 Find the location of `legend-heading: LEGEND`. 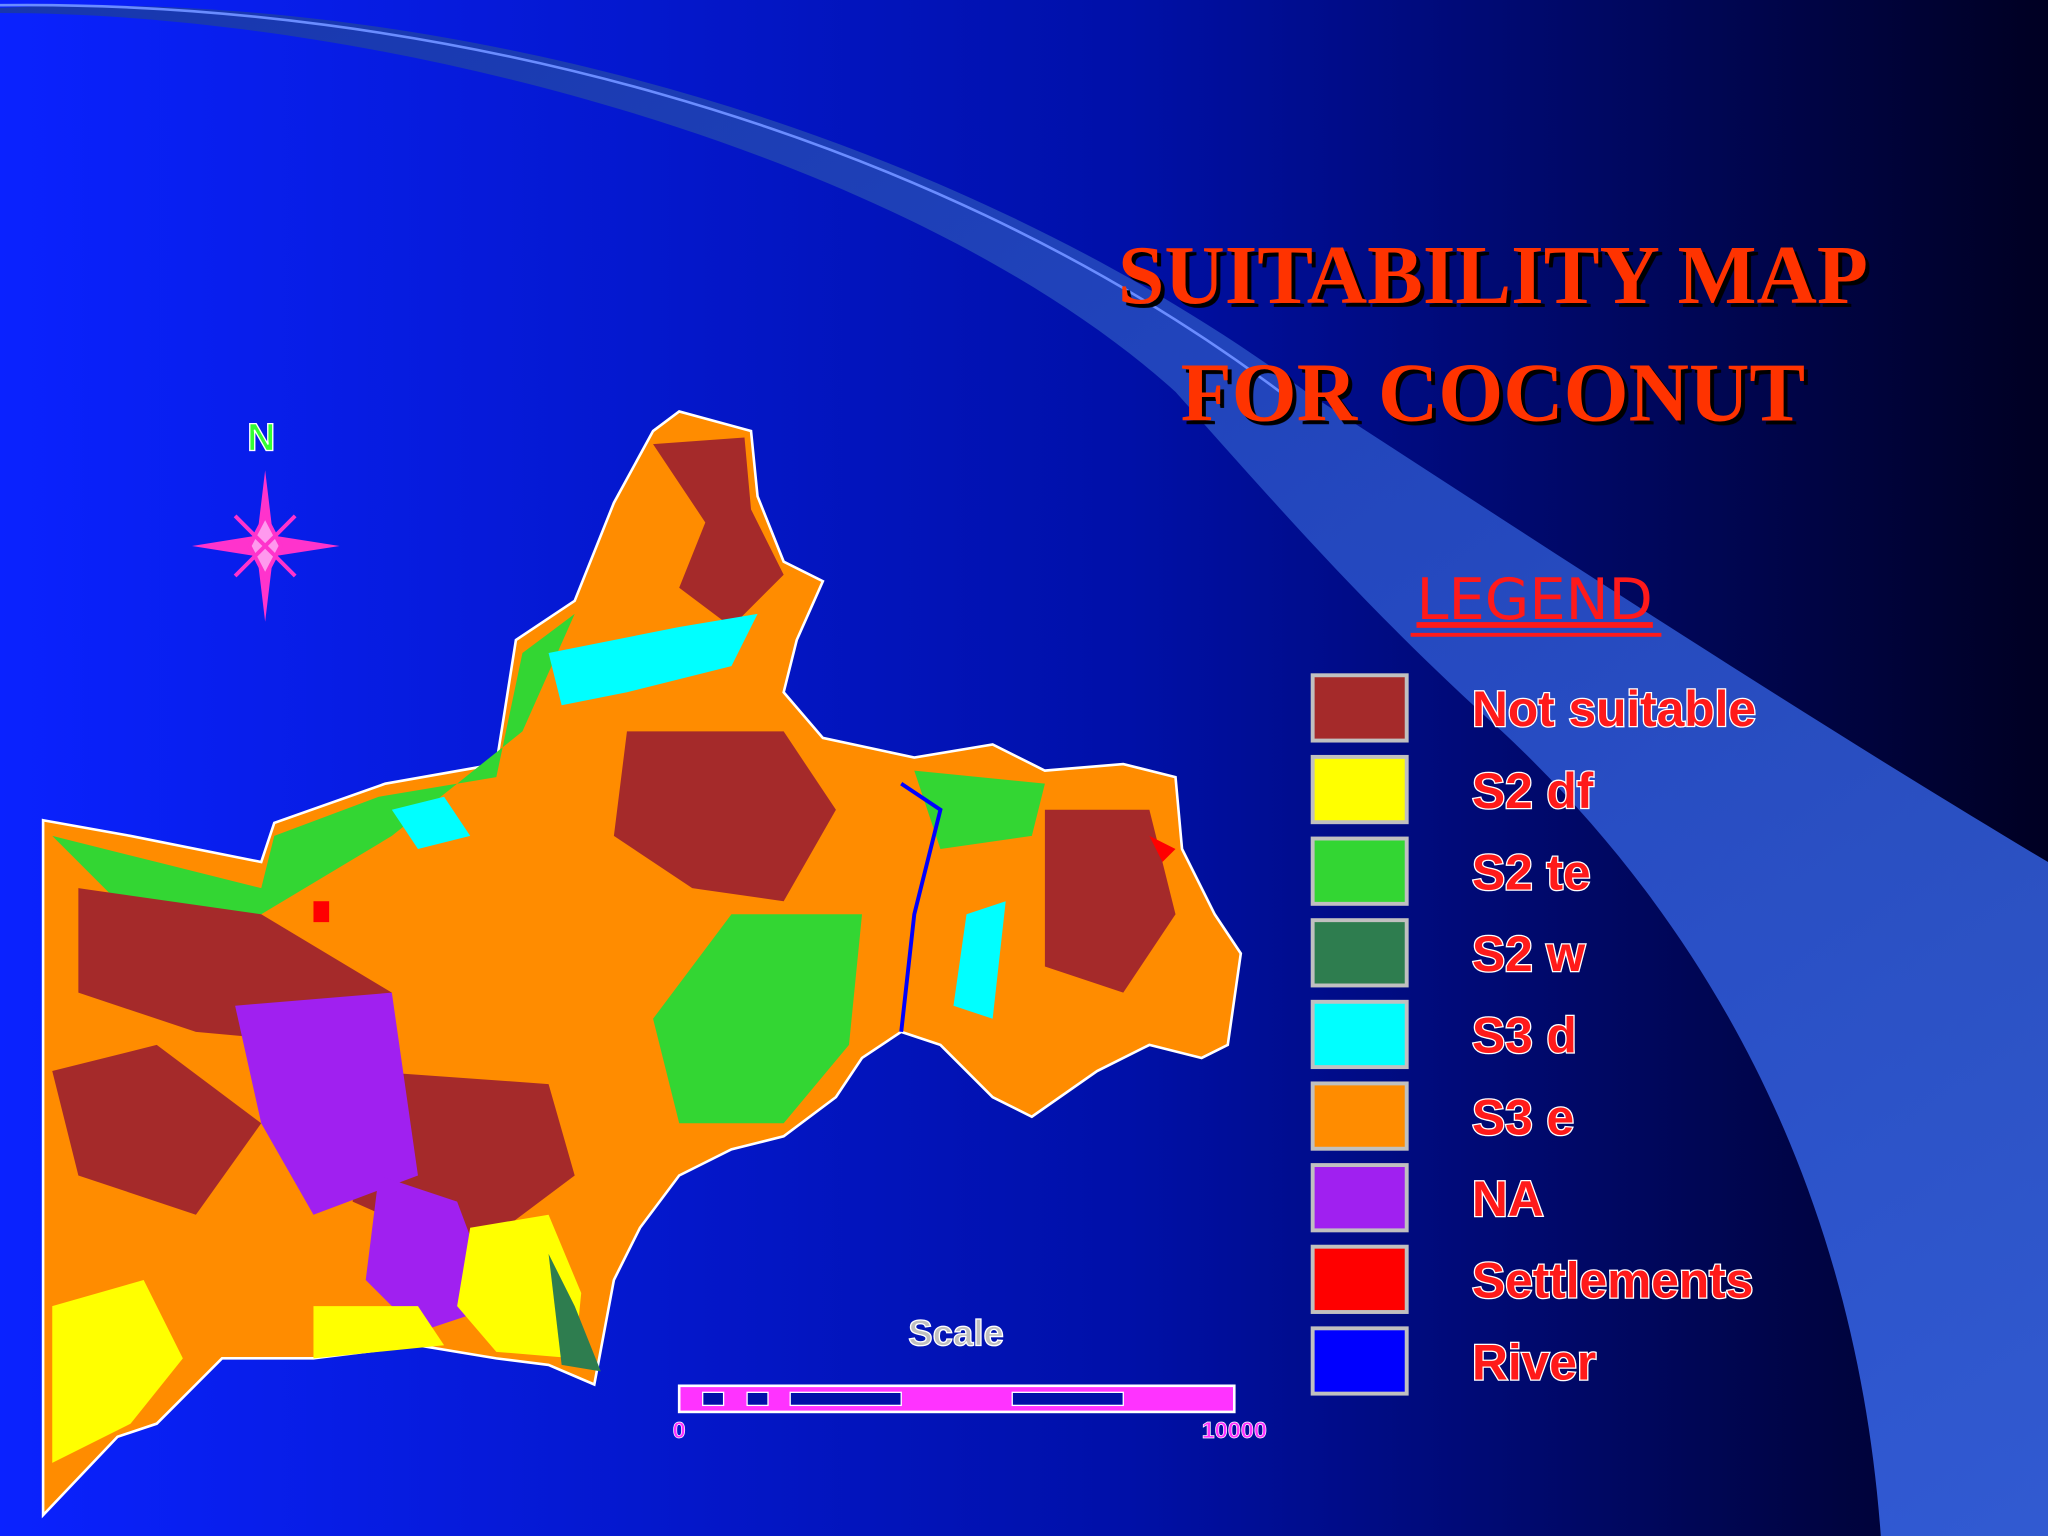

legend-heading: LEGEND is located at coordinates (1535, 599).